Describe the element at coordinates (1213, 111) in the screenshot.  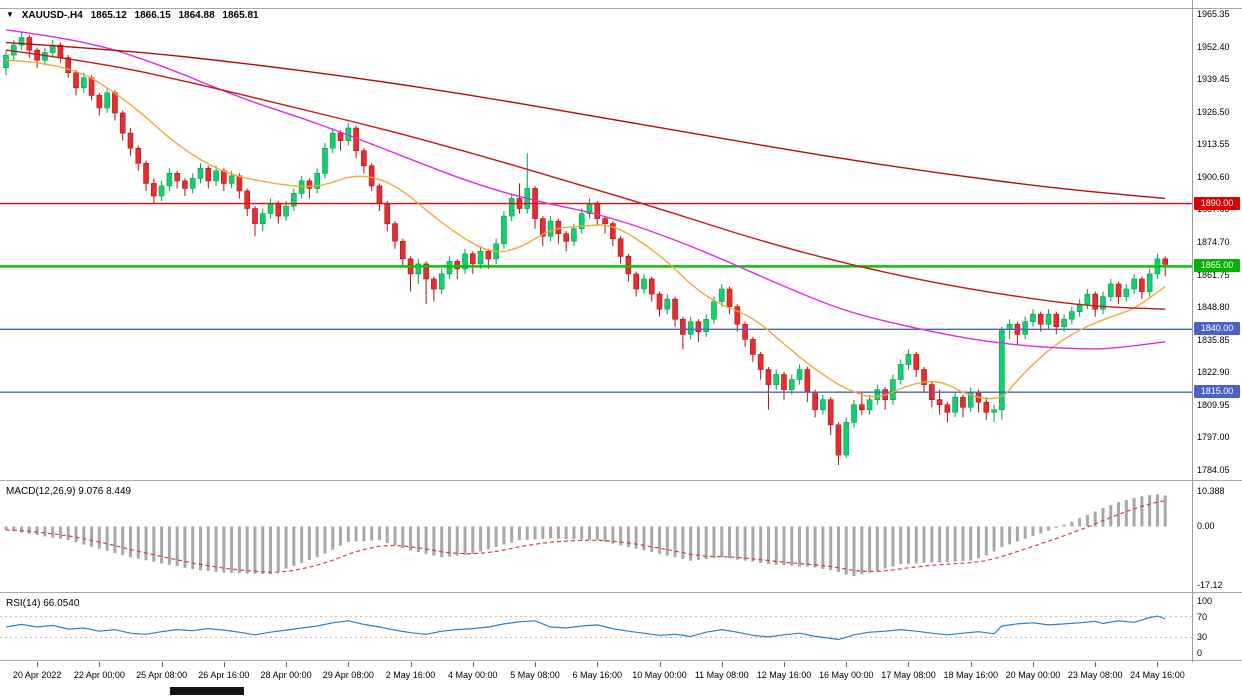
I see `axis-label: 1926.50` at that location.